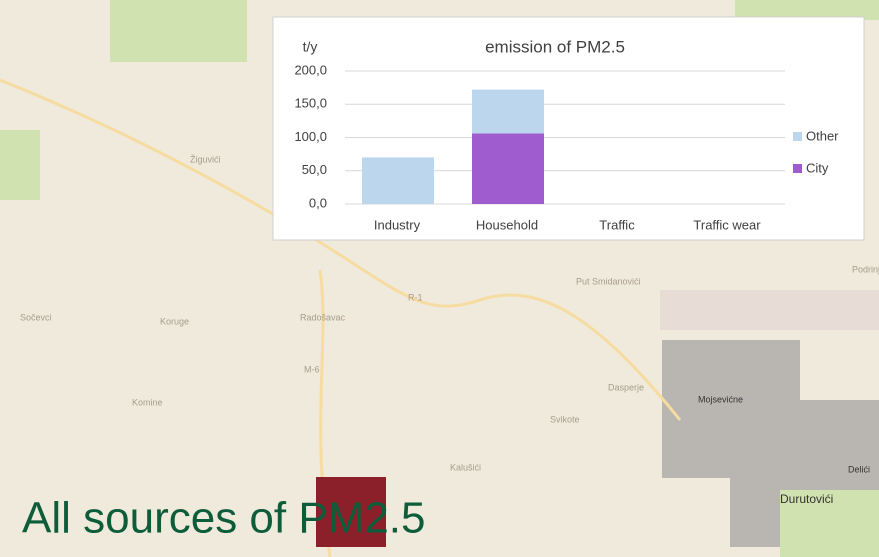 This screenshot has width=879, height=557. Describe the element at coordinates (310, 47) in the screenshot. I see `y-axis-label: t/y` at that location.